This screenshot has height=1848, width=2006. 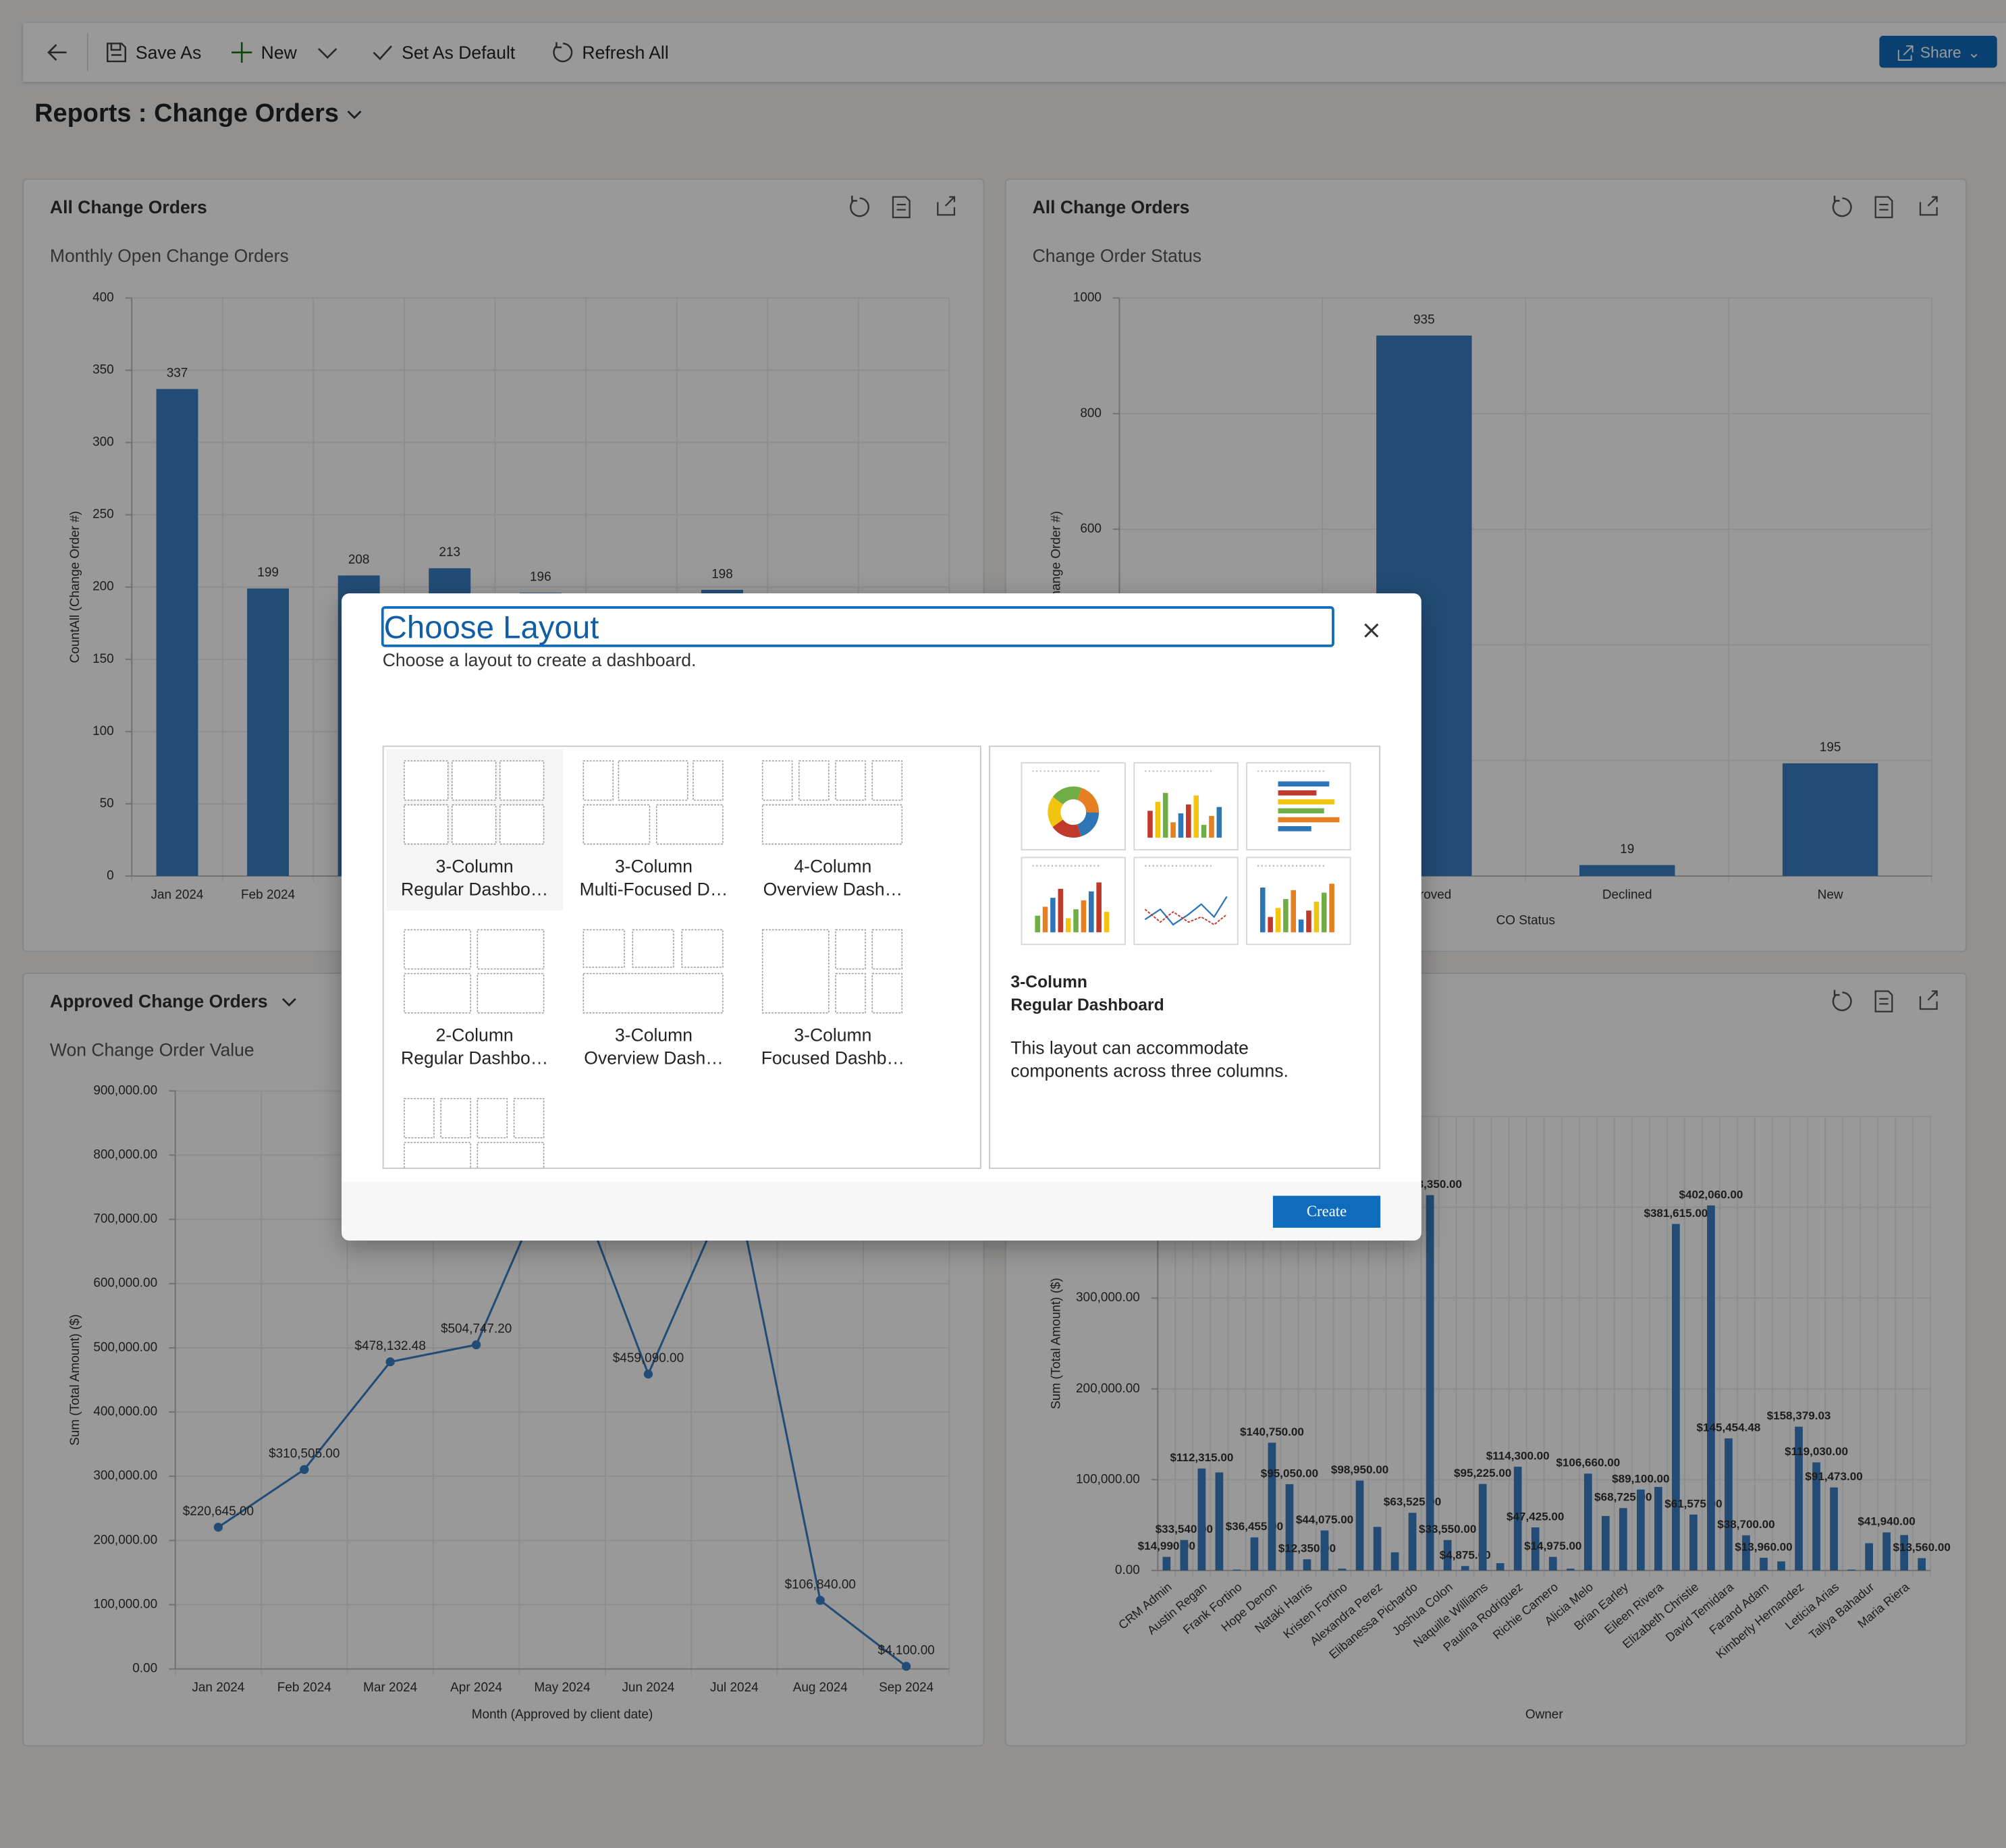 What do you see at coordinates (1627, 849) in the screenshot?
I see `data-label: 19` at bounding box center [1627, 849].